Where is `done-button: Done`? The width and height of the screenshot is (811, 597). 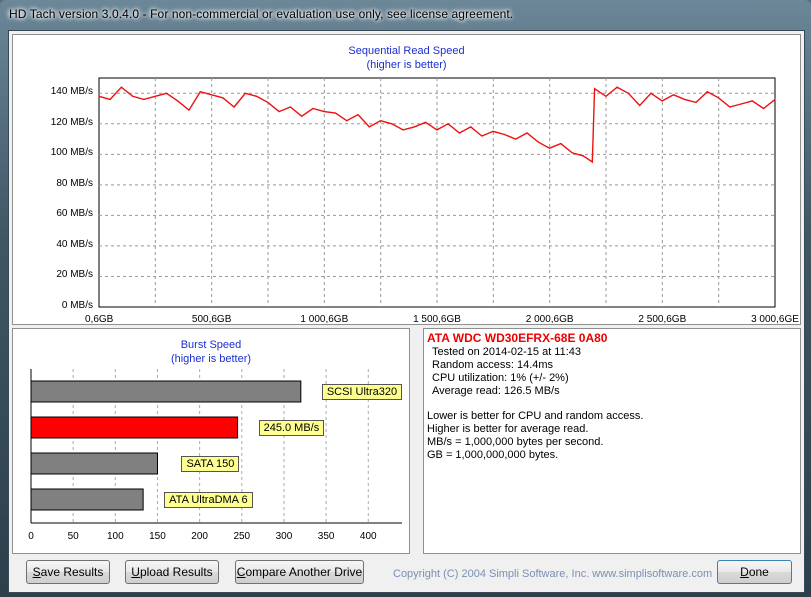
done-button: Done is located at coordinates (754, 572).